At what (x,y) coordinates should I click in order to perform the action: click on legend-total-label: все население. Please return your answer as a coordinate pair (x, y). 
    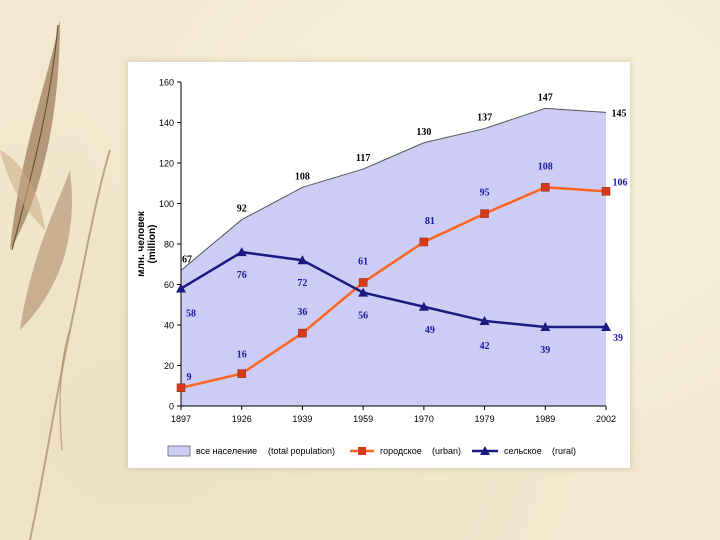
    Looking at the image, I should click on (226, 451).